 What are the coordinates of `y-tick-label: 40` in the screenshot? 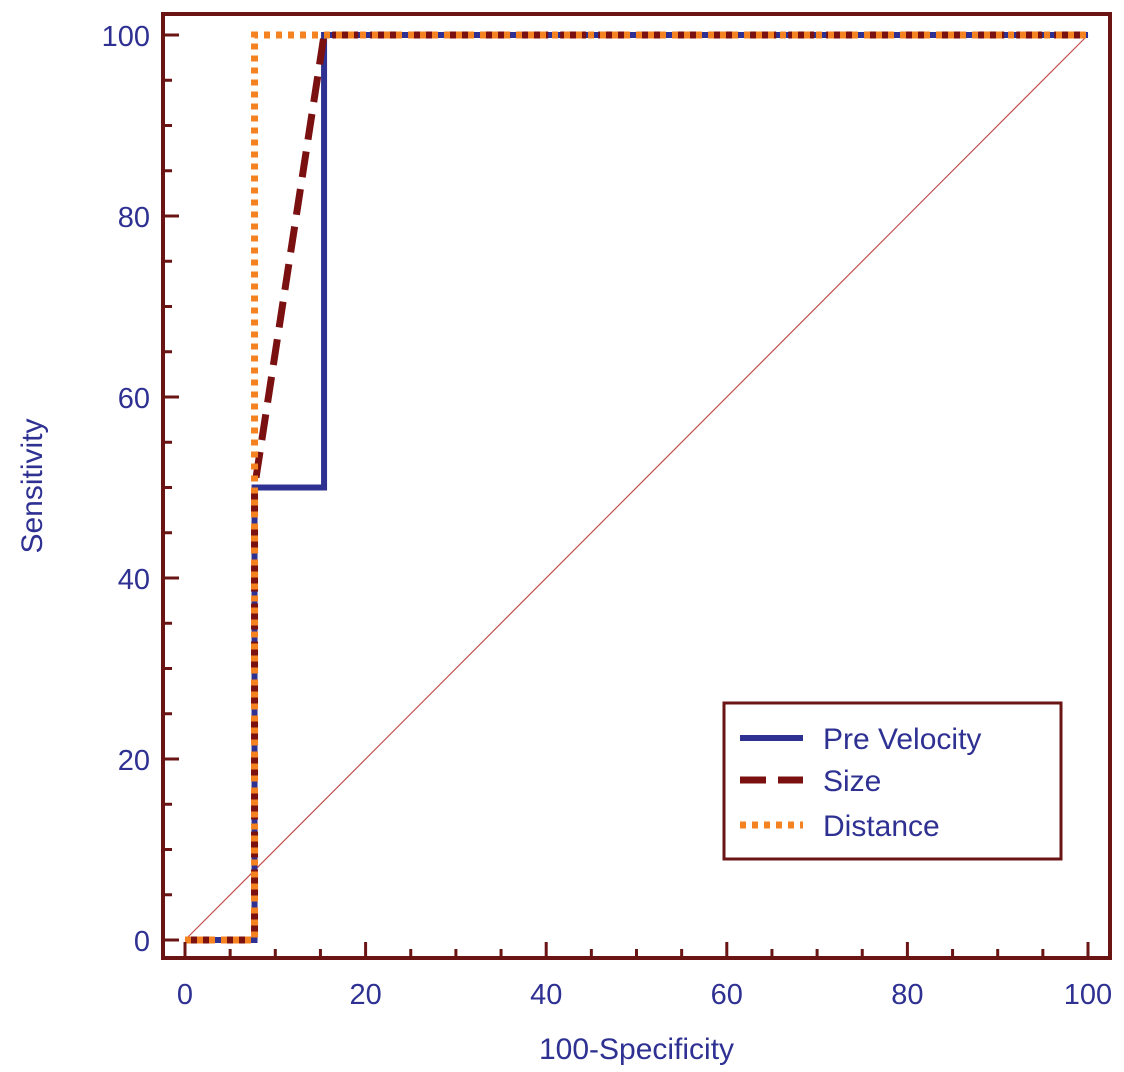 It's located at (134, 580).